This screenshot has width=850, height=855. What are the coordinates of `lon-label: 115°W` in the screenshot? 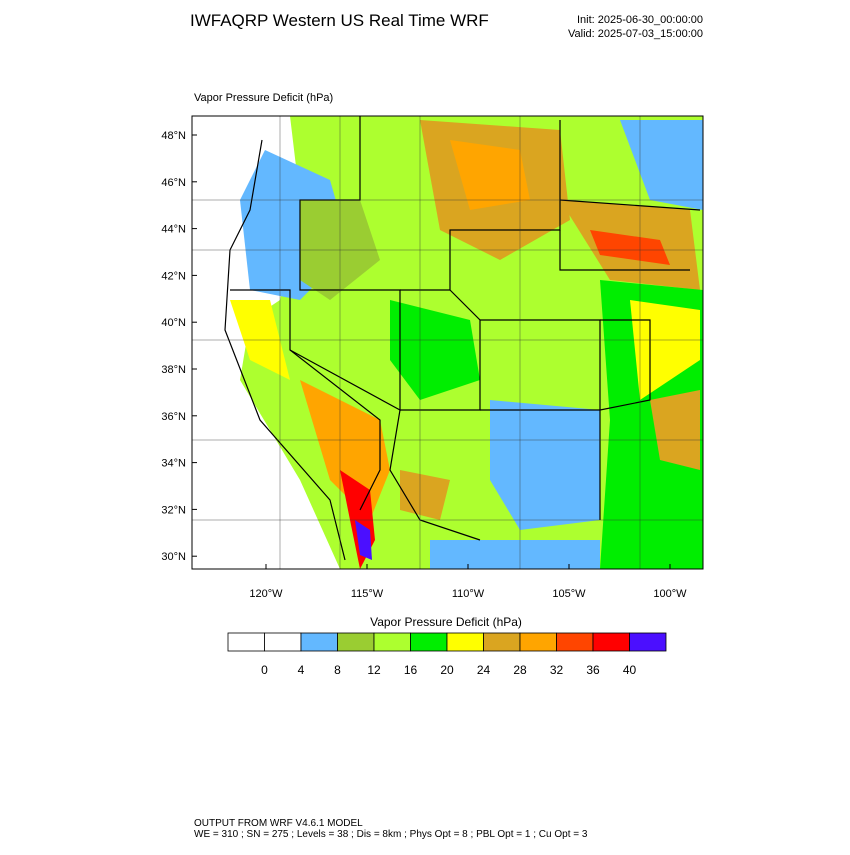 It's located at (367, 594).